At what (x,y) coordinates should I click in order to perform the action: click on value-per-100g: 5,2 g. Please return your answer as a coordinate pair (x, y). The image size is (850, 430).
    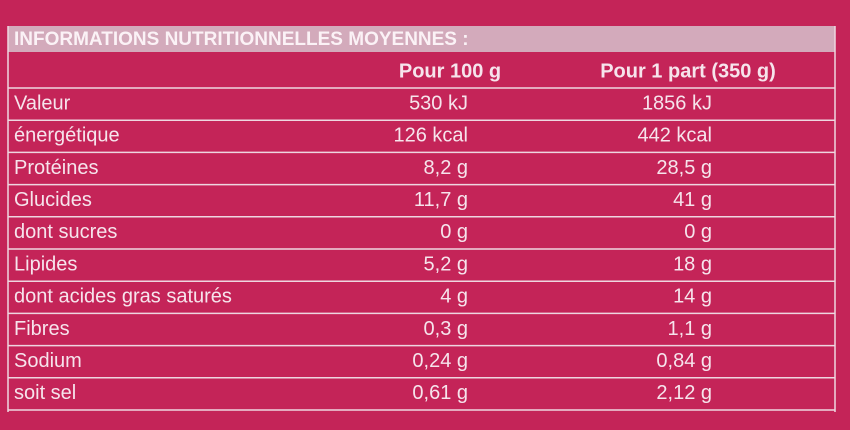
    Looking at the image, I should click on (446, 264).